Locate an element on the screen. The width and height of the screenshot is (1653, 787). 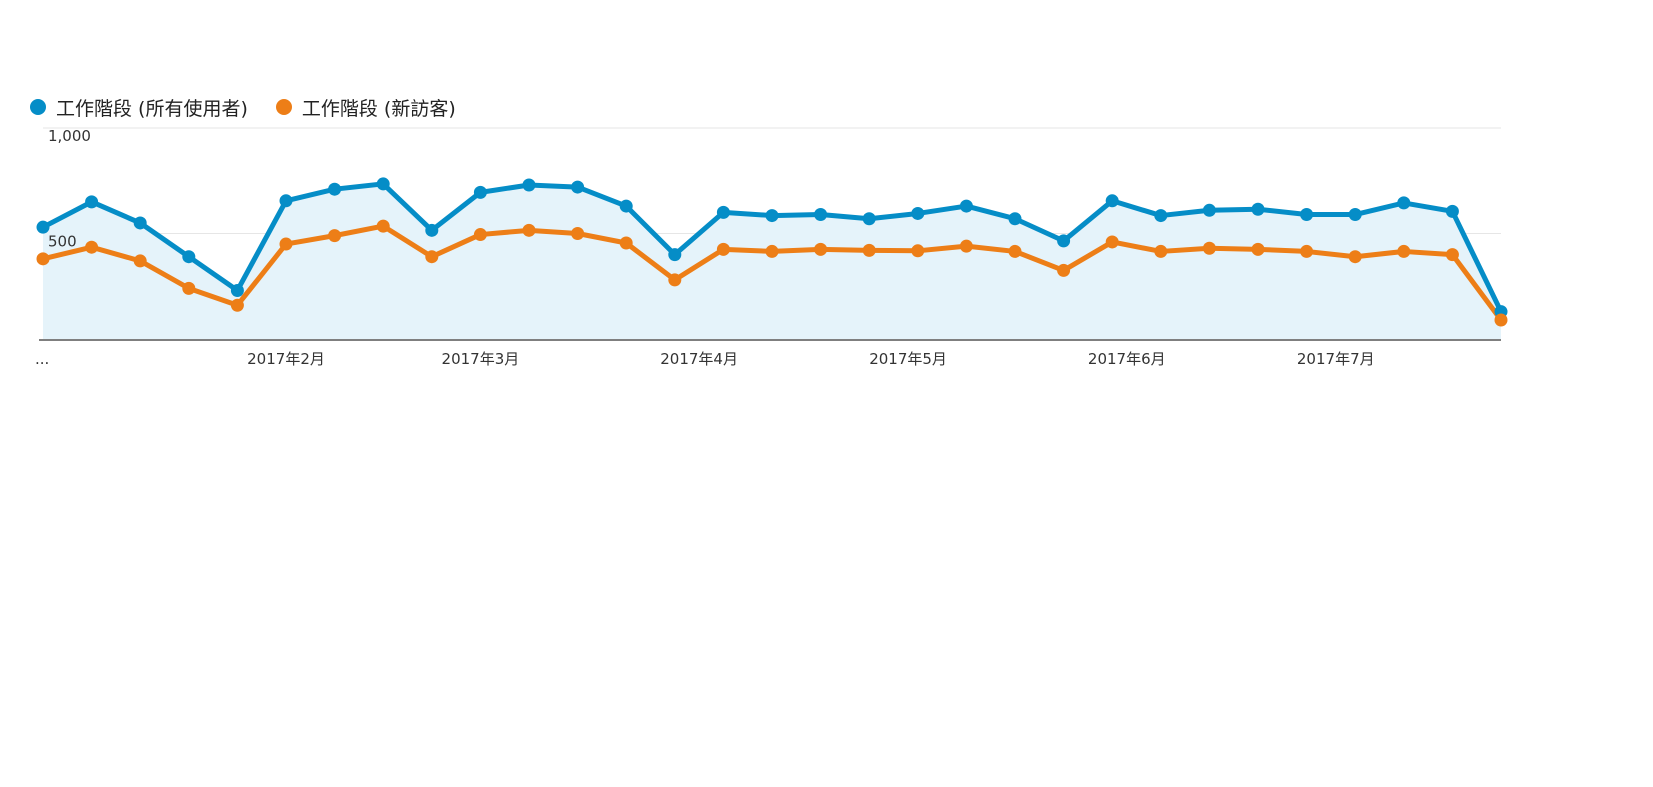
legend-marker-all-users is located at coordinates (38, 107).